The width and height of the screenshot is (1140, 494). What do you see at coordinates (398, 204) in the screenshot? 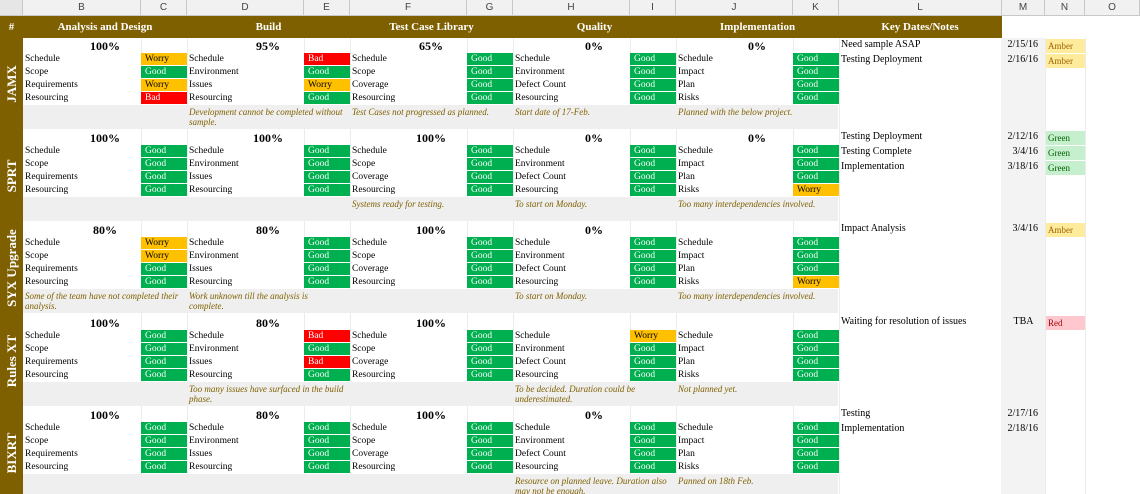
I see `status-note: Systems ready for testing.` at bounding box center [398, 204].